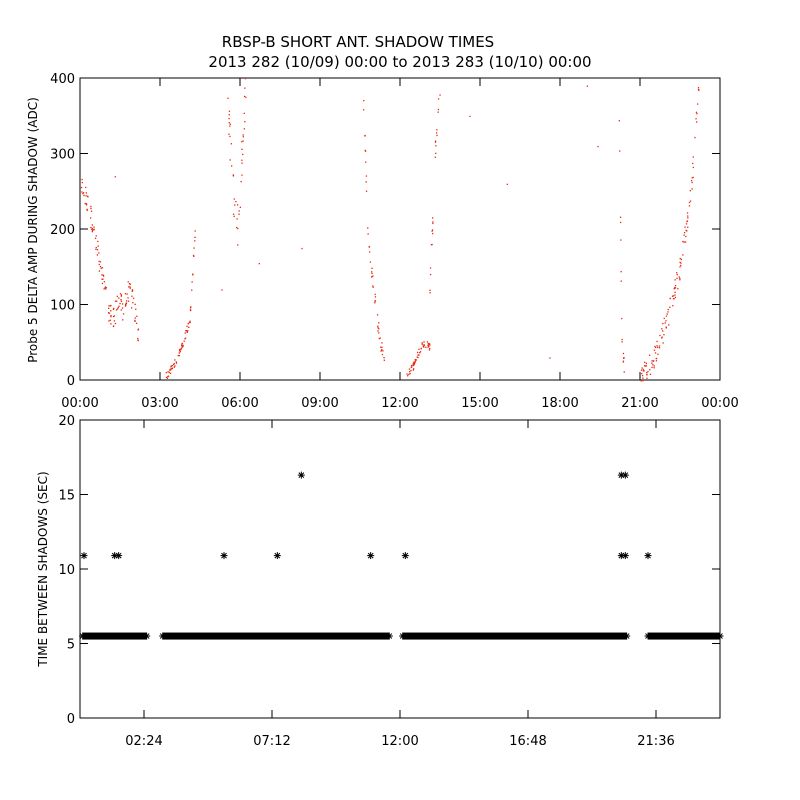 The width and height of the screenshot is (800, 800). I want to click on top-x-tick-label: 12:00, so click(399, 403).